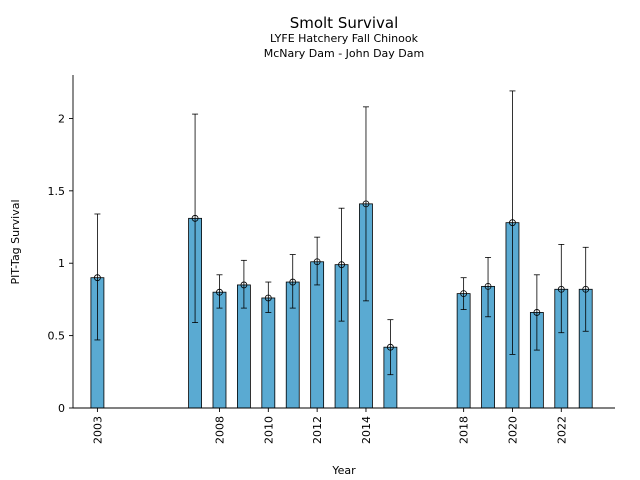 The image size is (640, 480). I want to click on x-tick-label: 2018, so click(464, 430).